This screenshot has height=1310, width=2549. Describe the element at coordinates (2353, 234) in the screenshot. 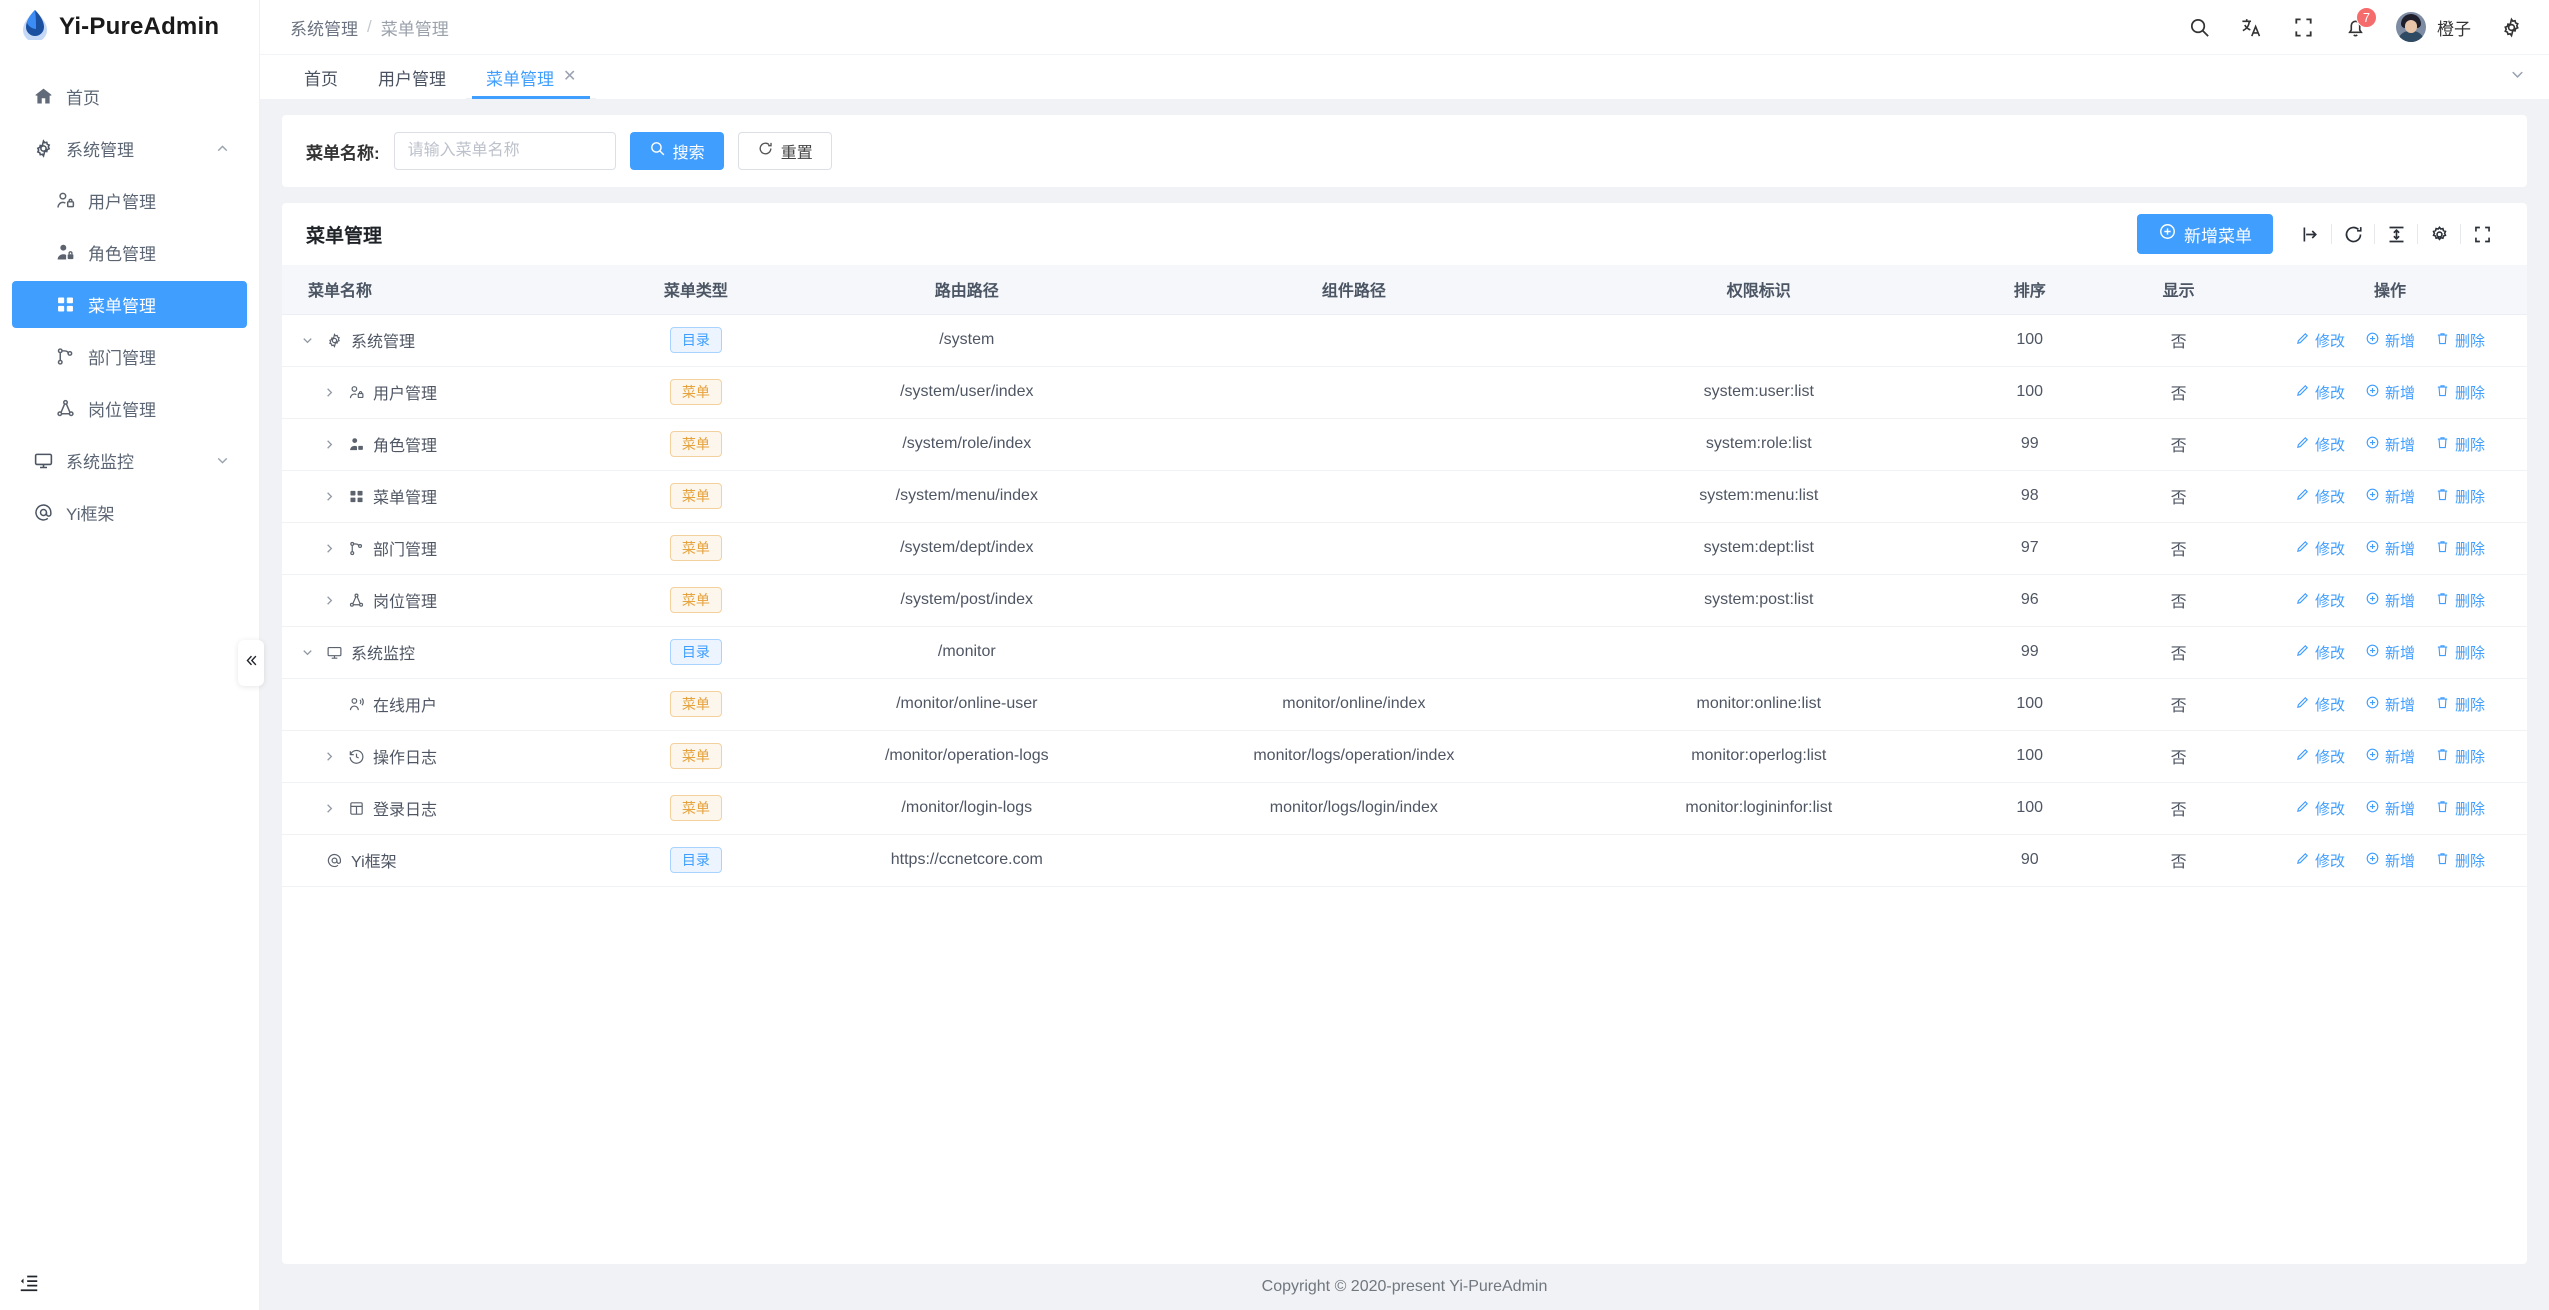

I see `refresh-icon` at that location.